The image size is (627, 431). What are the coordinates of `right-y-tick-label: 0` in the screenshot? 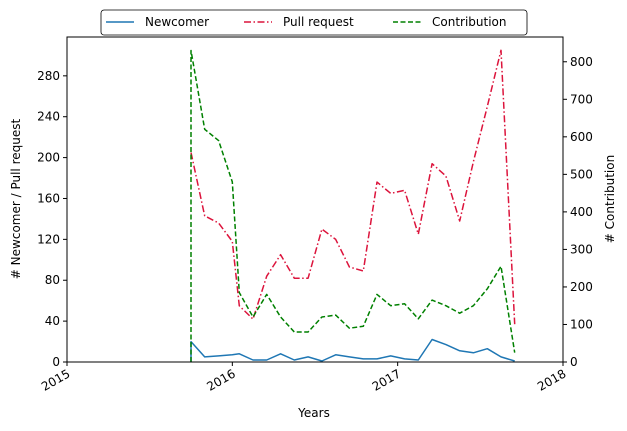 It's located at (574, 362).